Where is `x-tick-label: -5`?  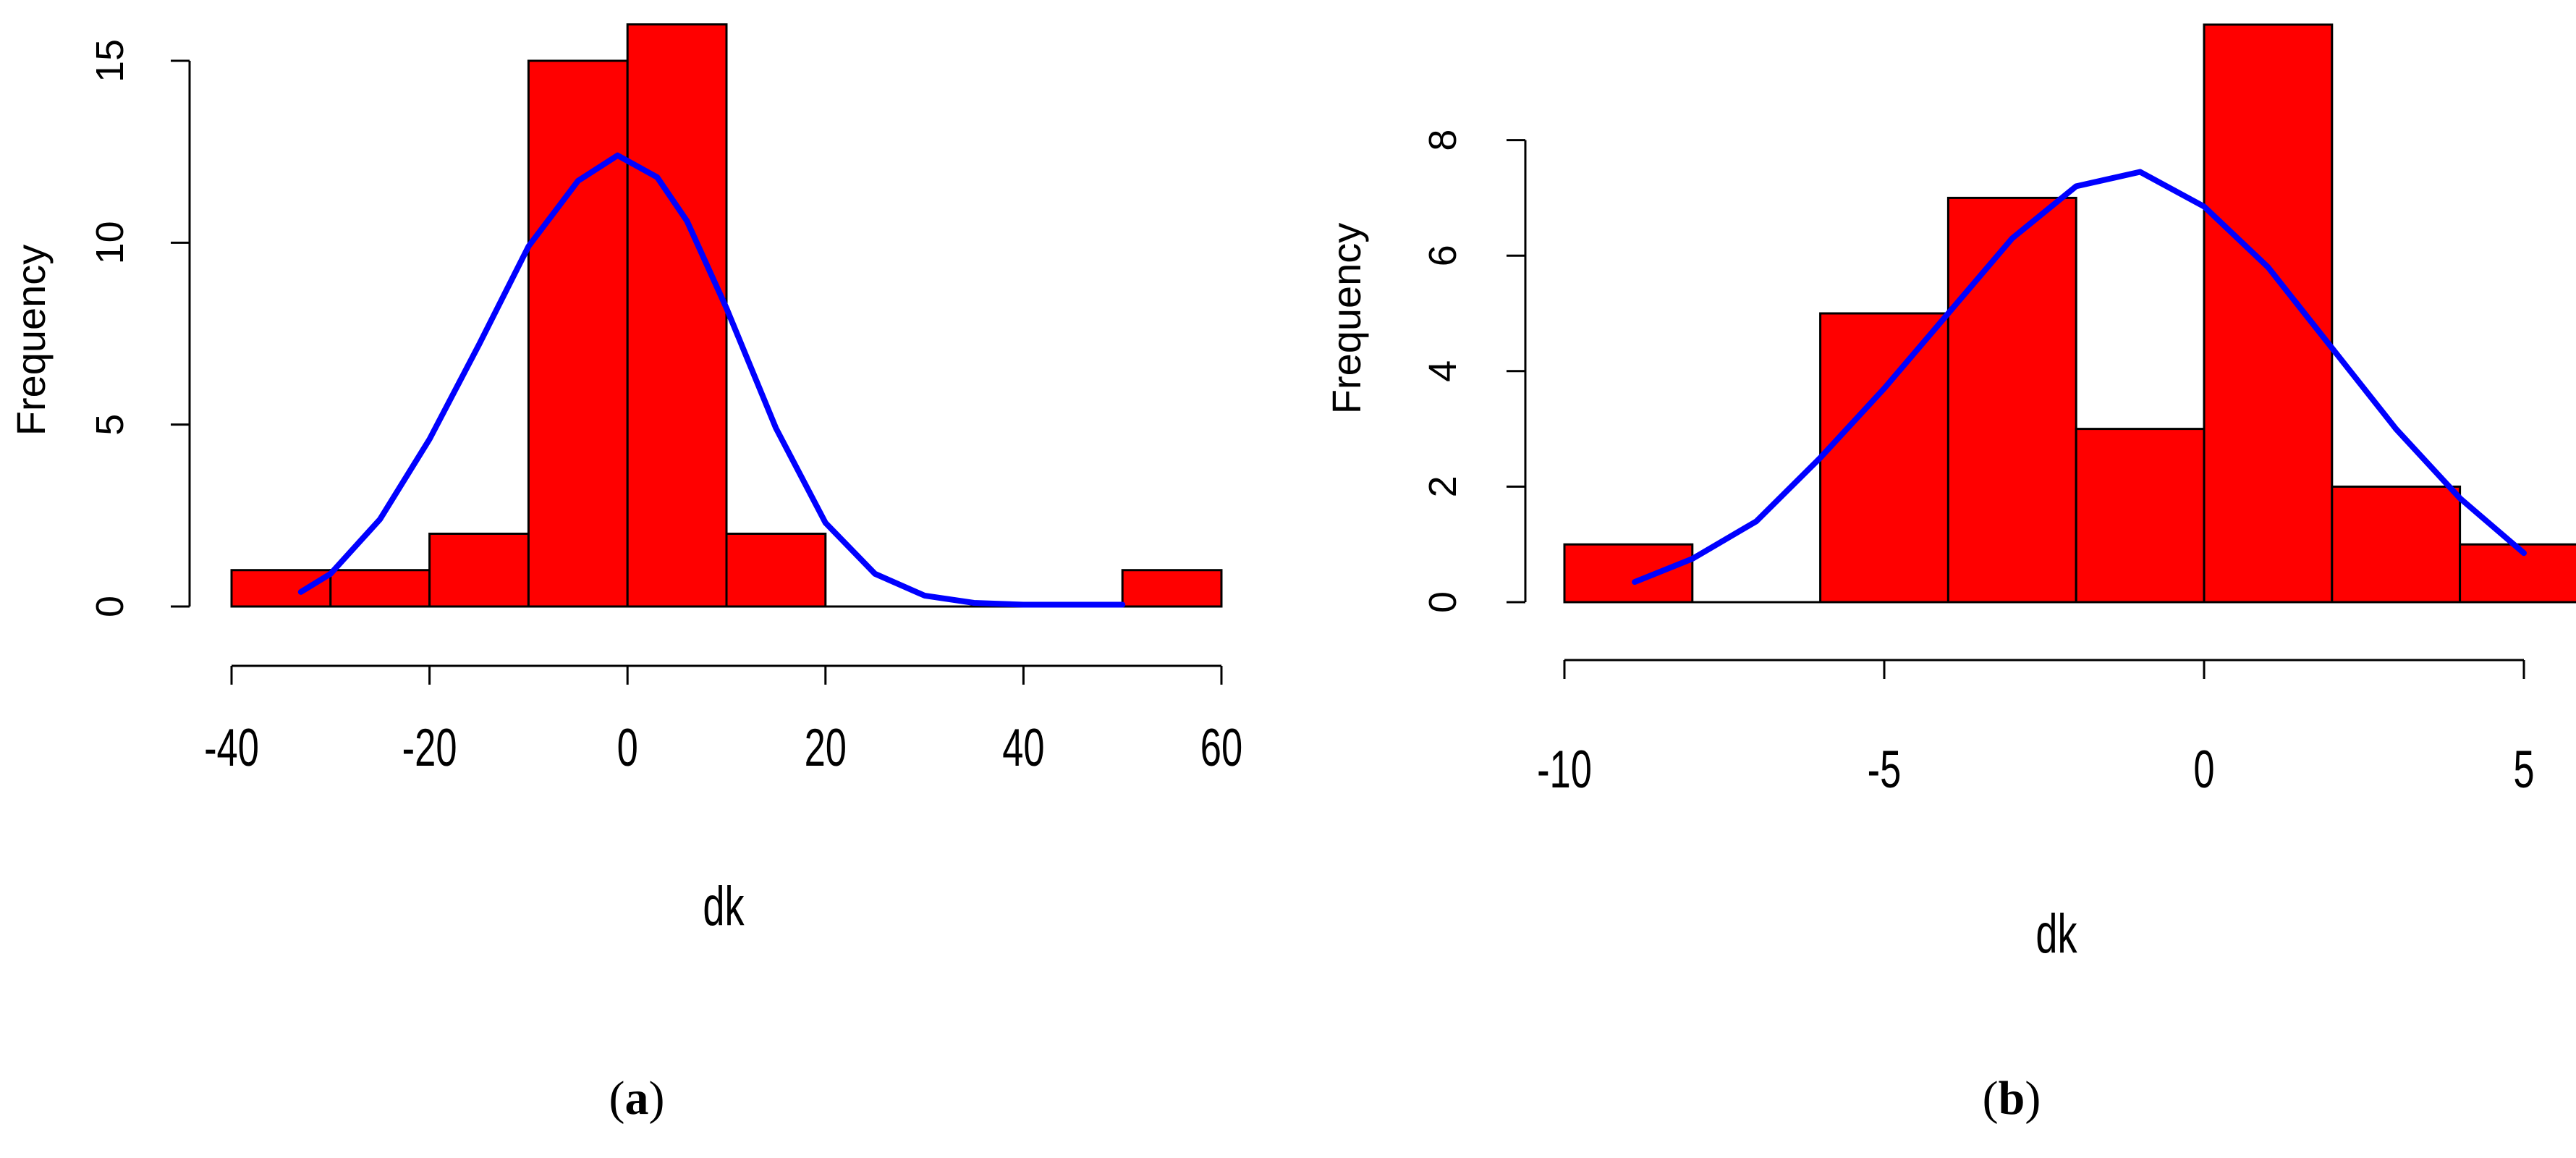
x-tick-label: -5 is located at coordinates (1885, 769).